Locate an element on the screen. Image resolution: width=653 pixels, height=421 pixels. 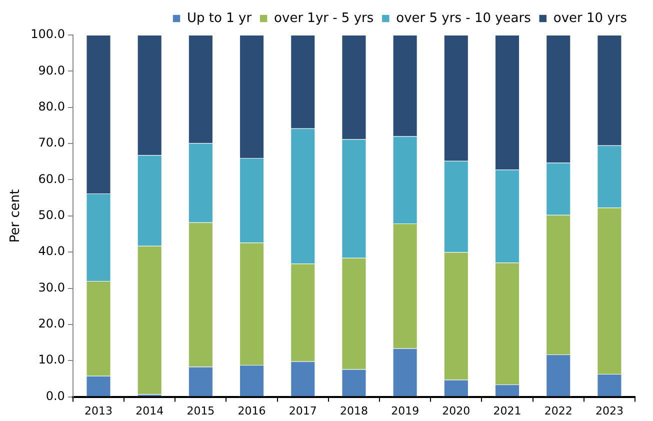
y-tick-label: 30.0 is located at coordinates (51, 287).